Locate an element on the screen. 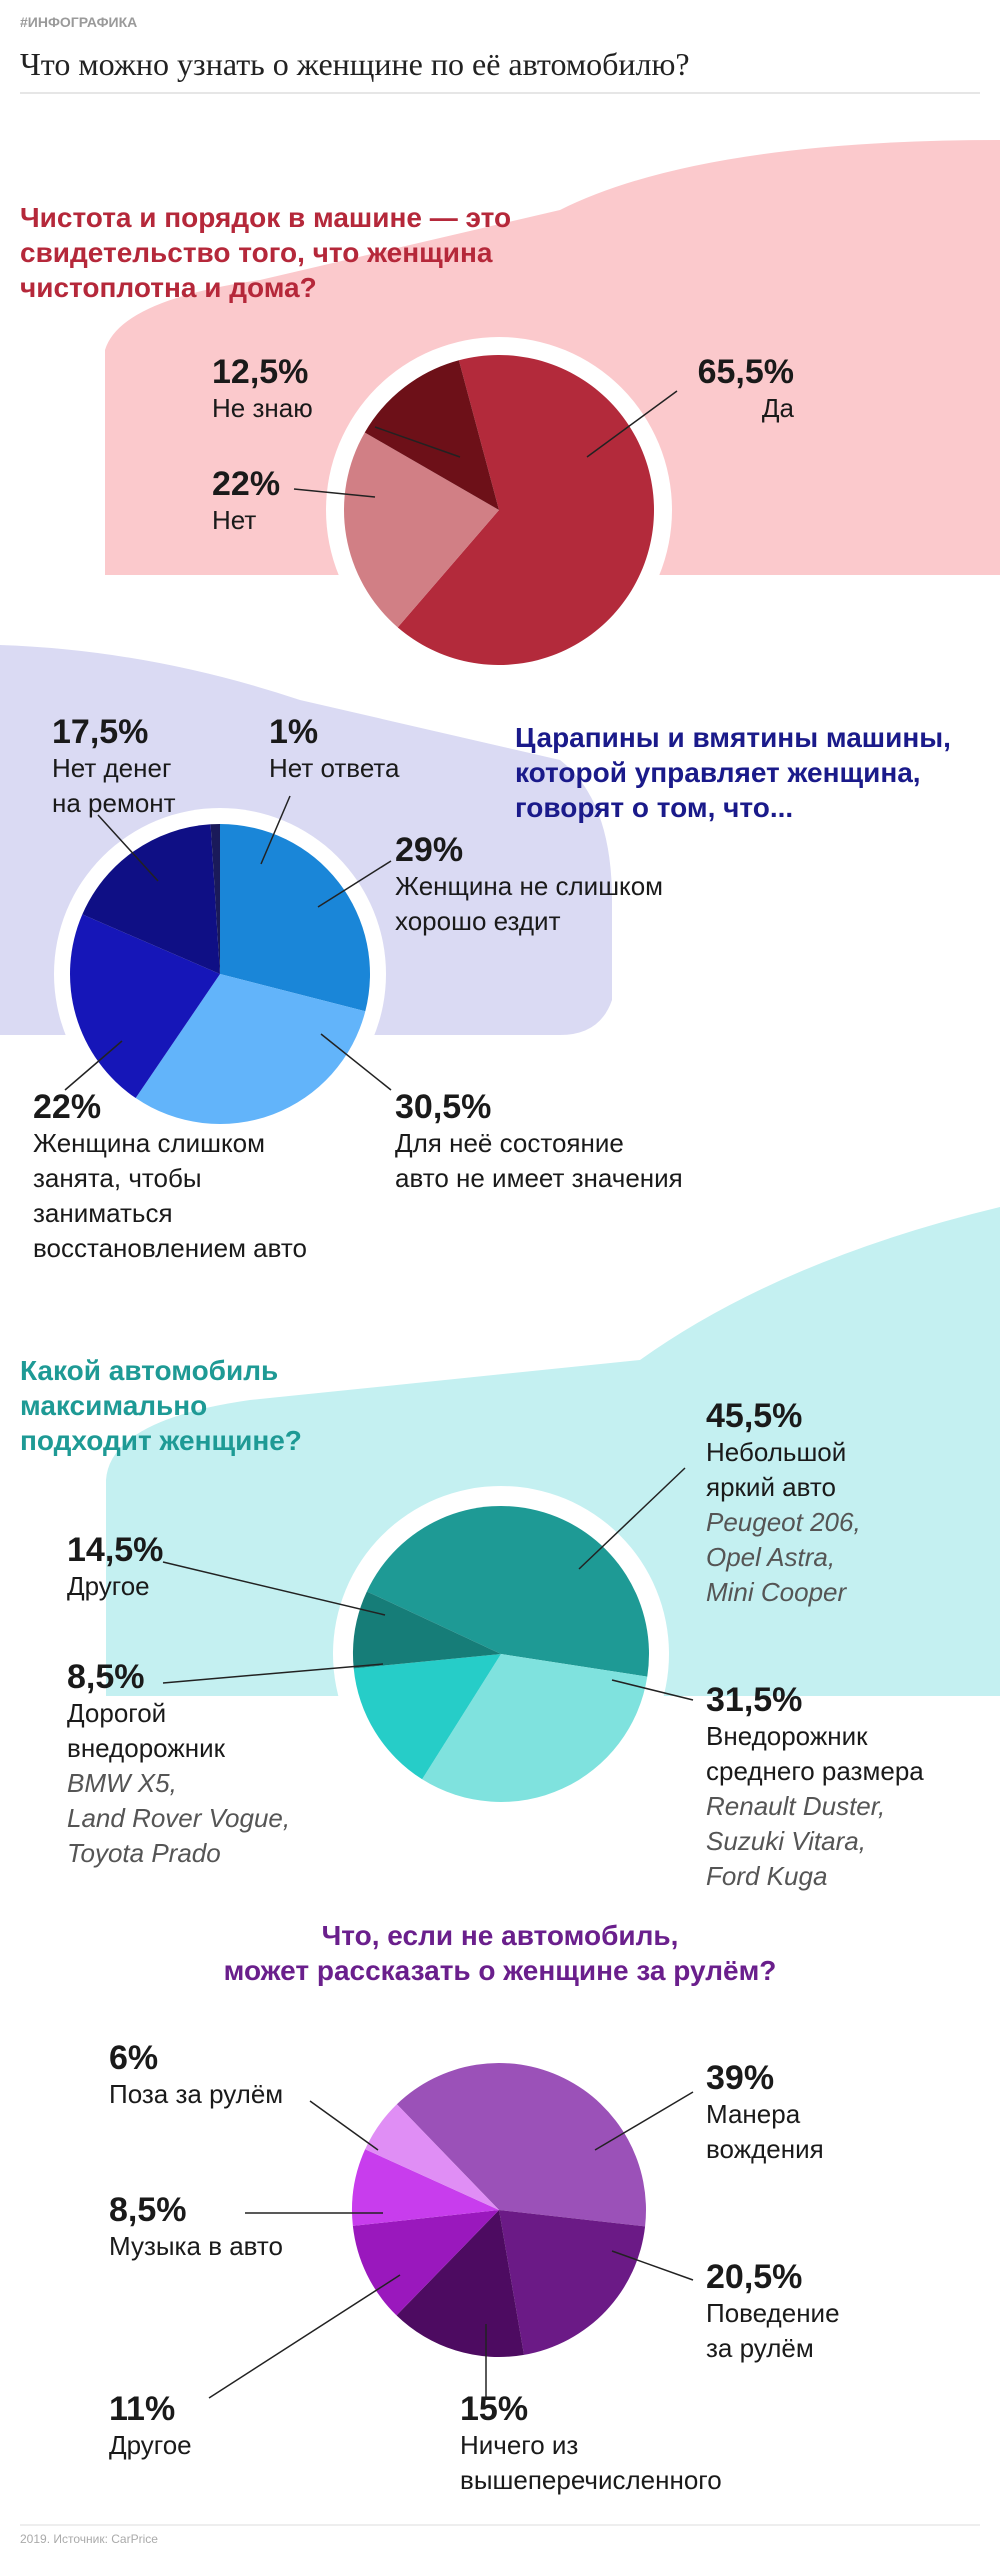 Image resolution: width=1000 pixels, height=2558 pixels. category-label: Ничего из вышеперечисленного is located at coordinates (591, 2462).